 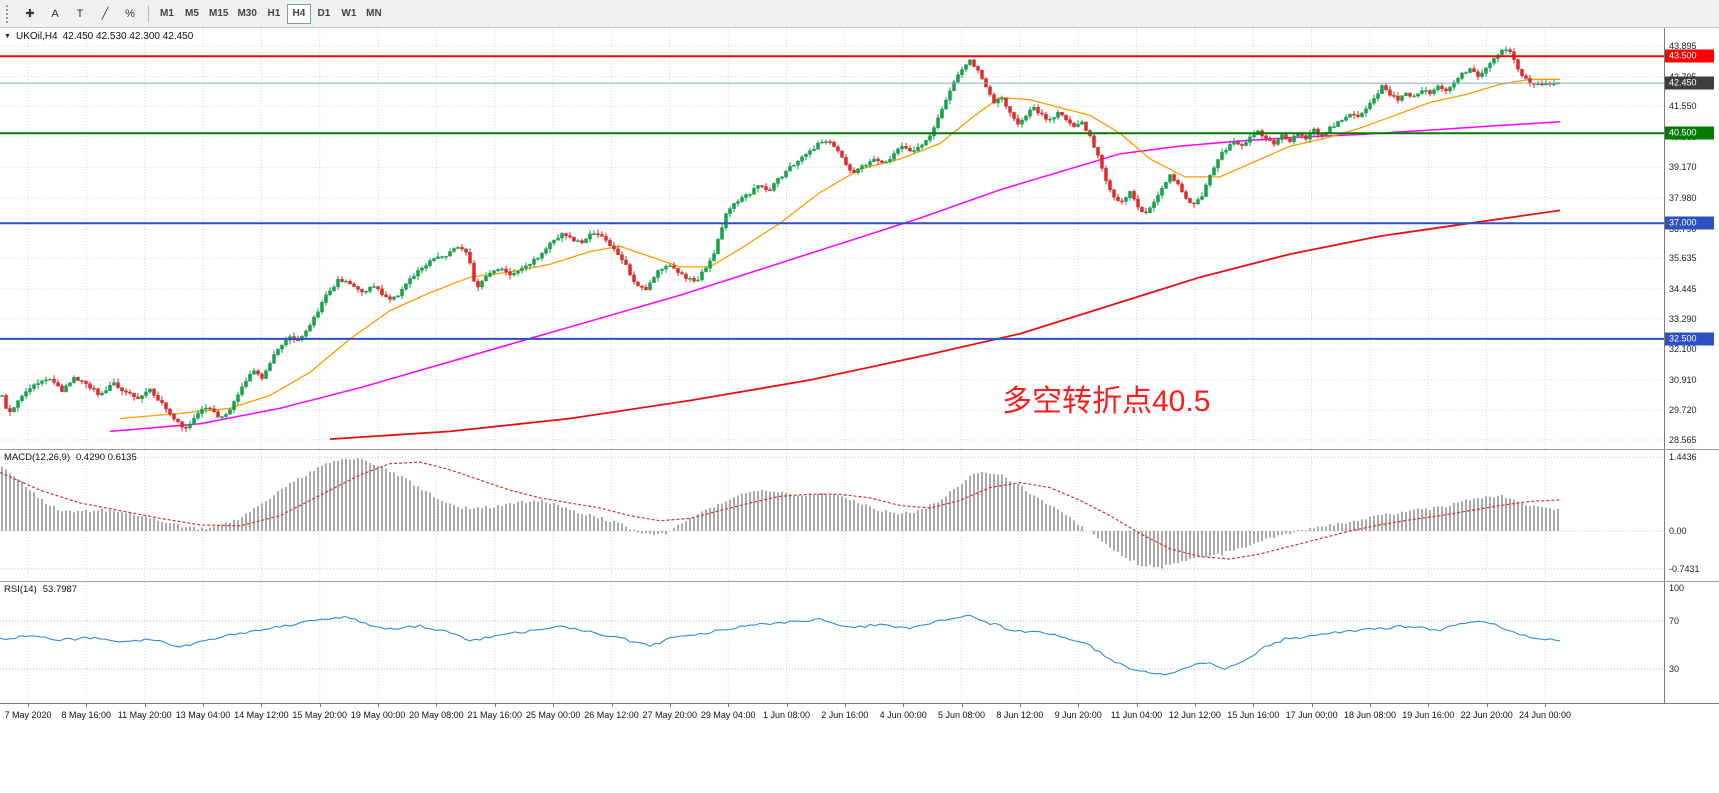 I want to click on timeframe-group: M1 M5 M15 M30 H1 H4 D1 W1 MN, so click(x=270, y=13).